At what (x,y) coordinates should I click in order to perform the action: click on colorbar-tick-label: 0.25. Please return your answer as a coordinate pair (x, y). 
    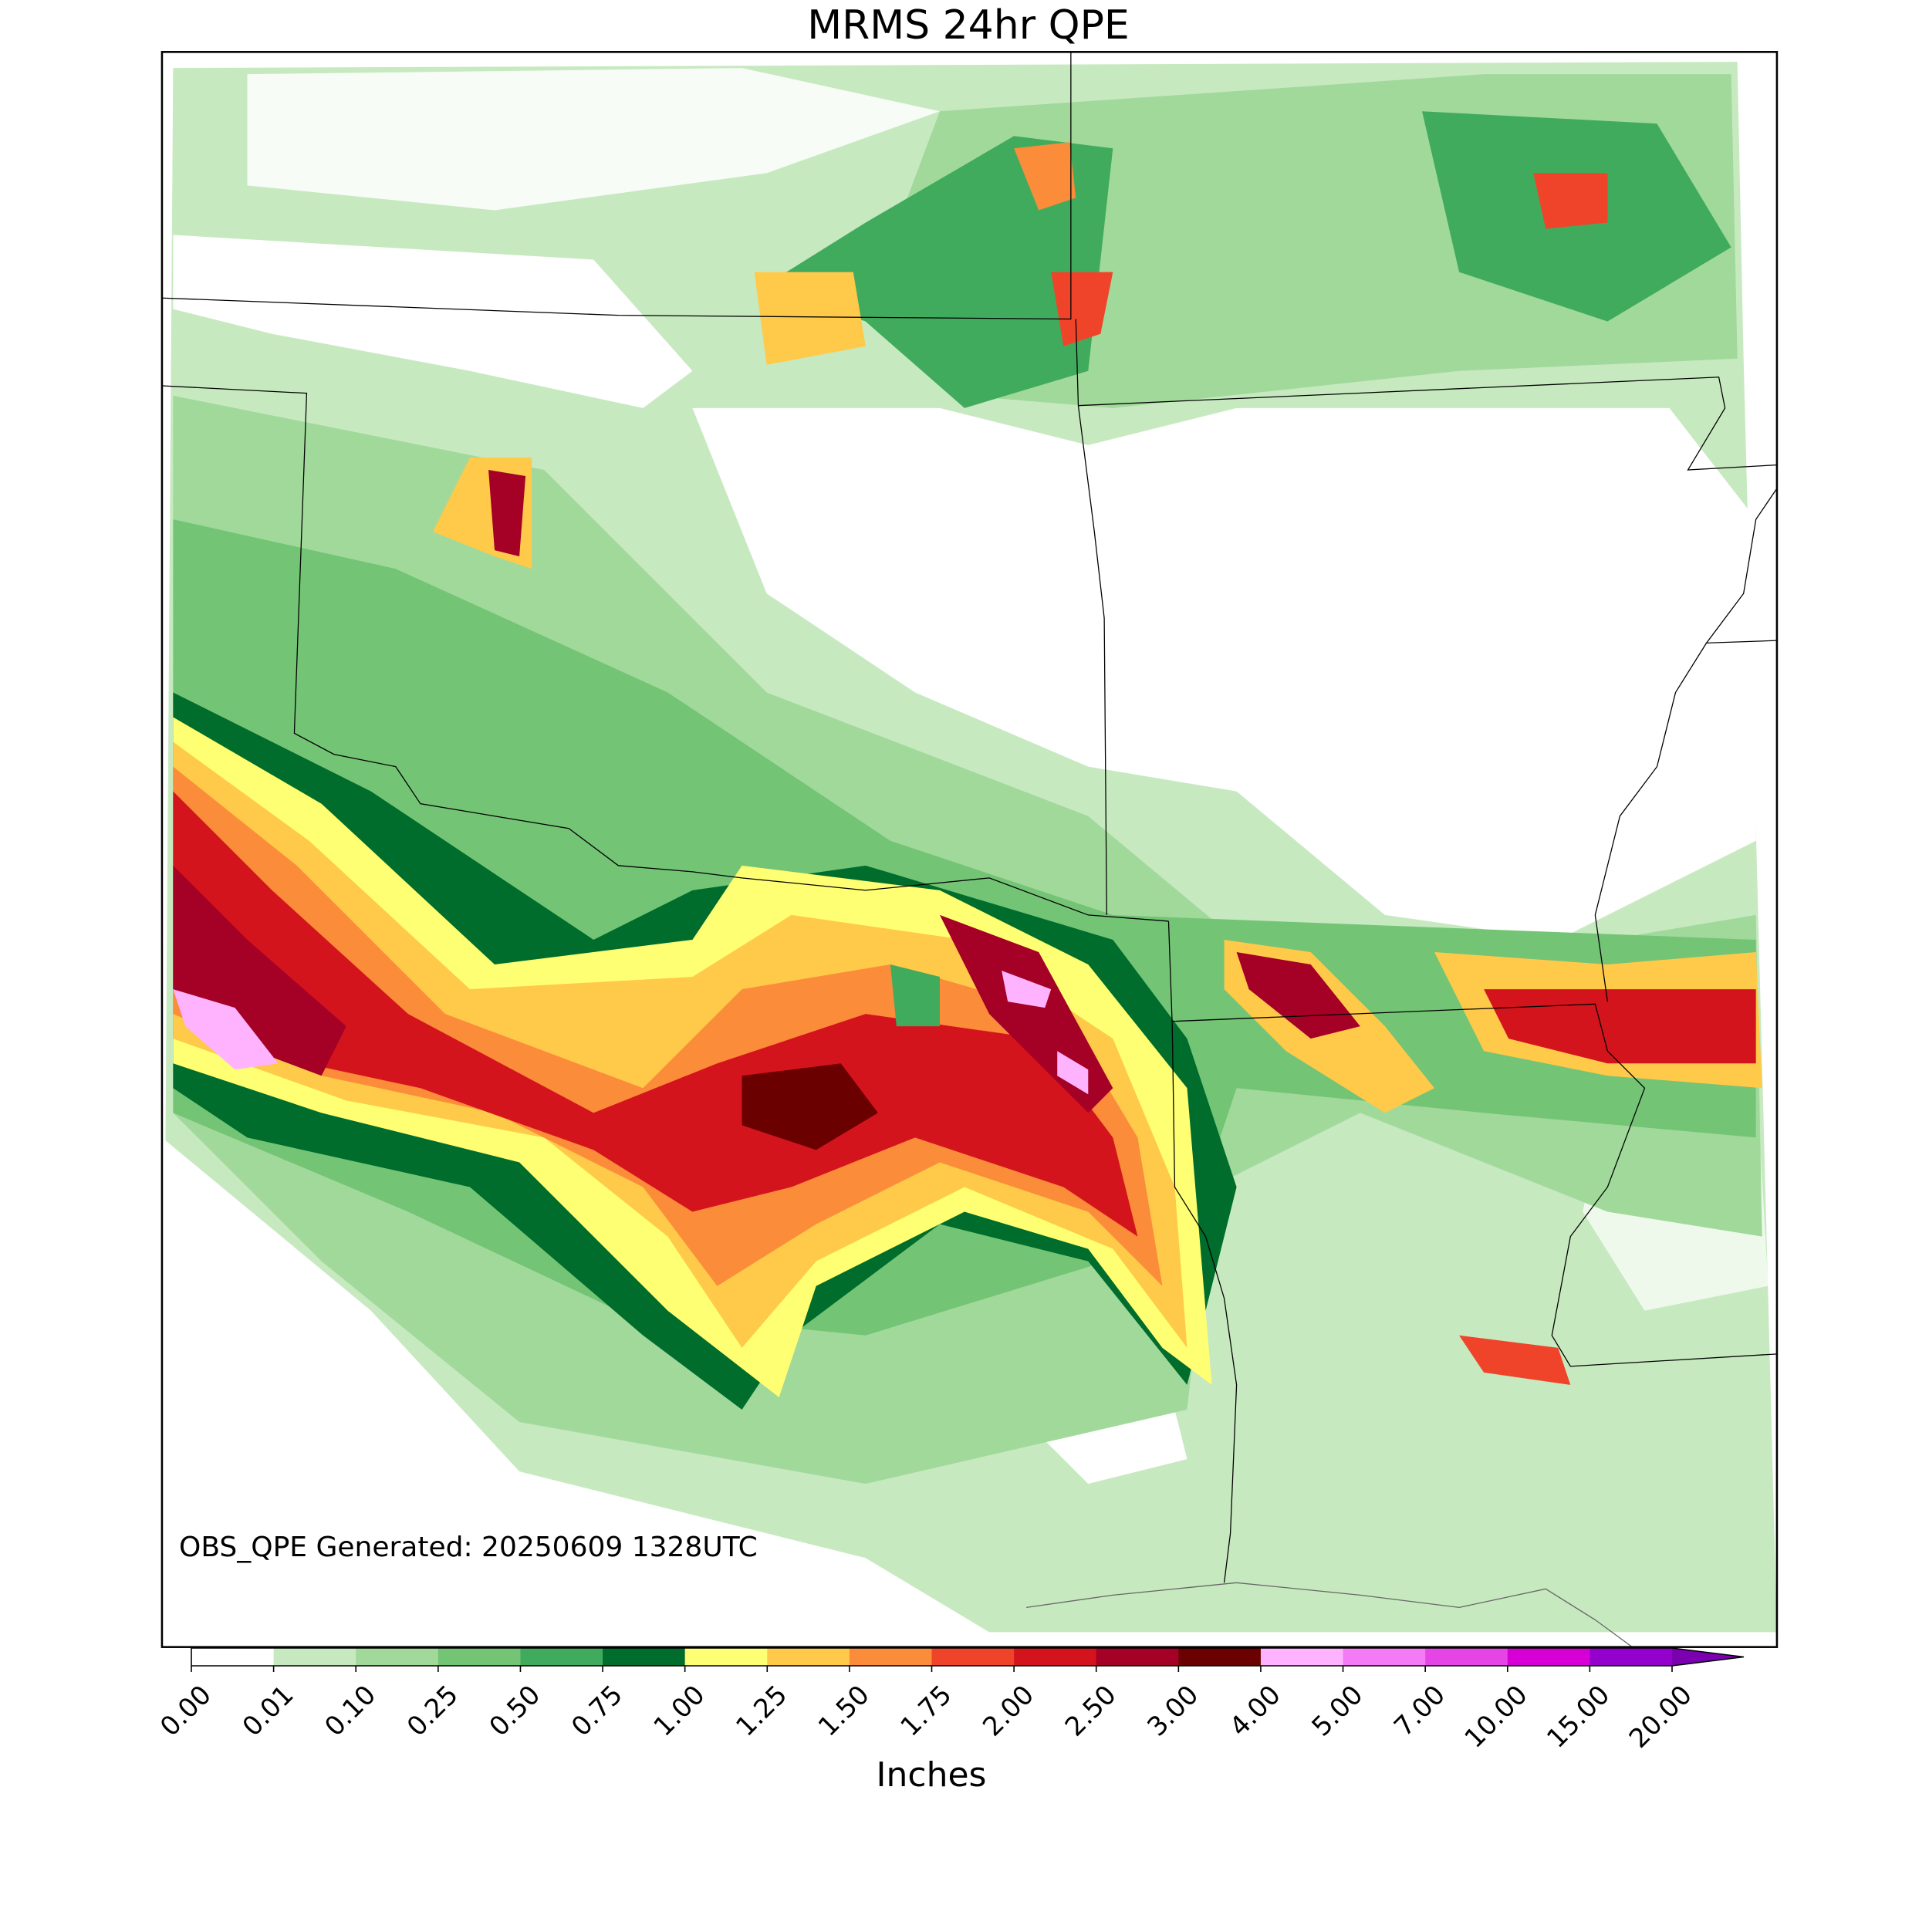
    Looking at the image, I should click on (433, 1711).